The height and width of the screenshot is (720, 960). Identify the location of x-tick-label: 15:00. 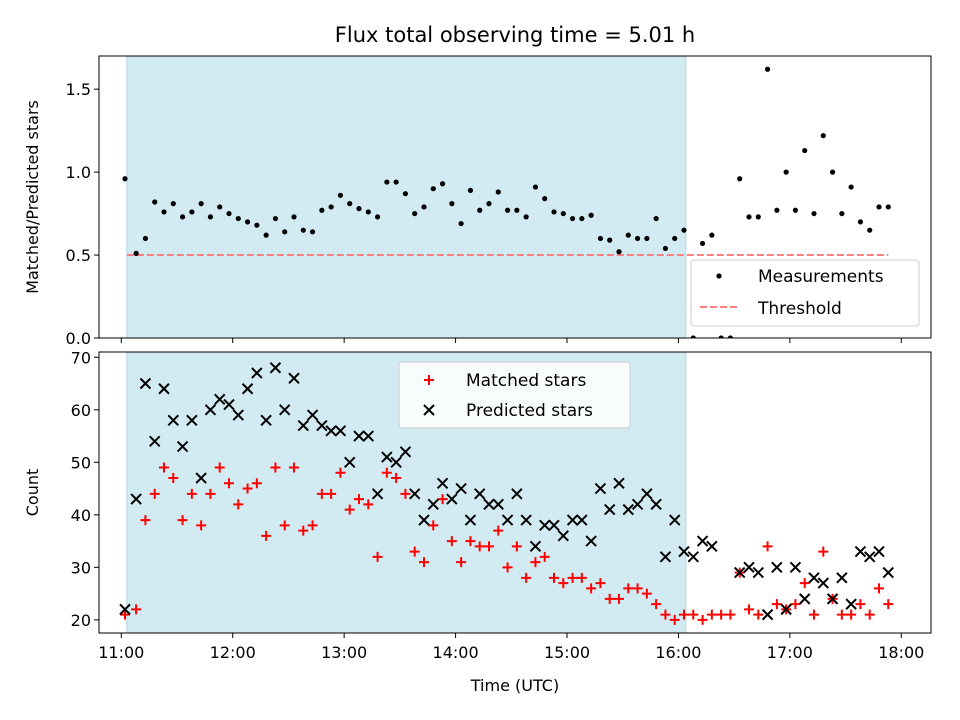
(567, 652).